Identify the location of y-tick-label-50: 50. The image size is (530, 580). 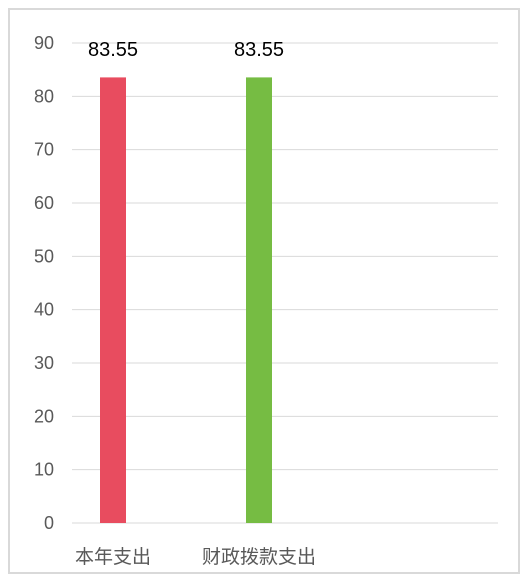
(44, 256).